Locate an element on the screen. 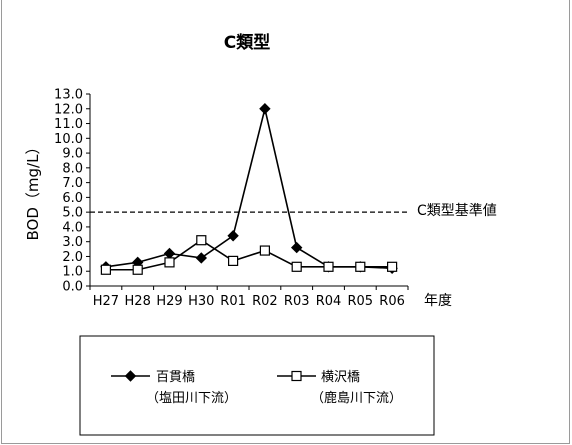  x-tick-label: H29 is located at coordinates (169, 301).